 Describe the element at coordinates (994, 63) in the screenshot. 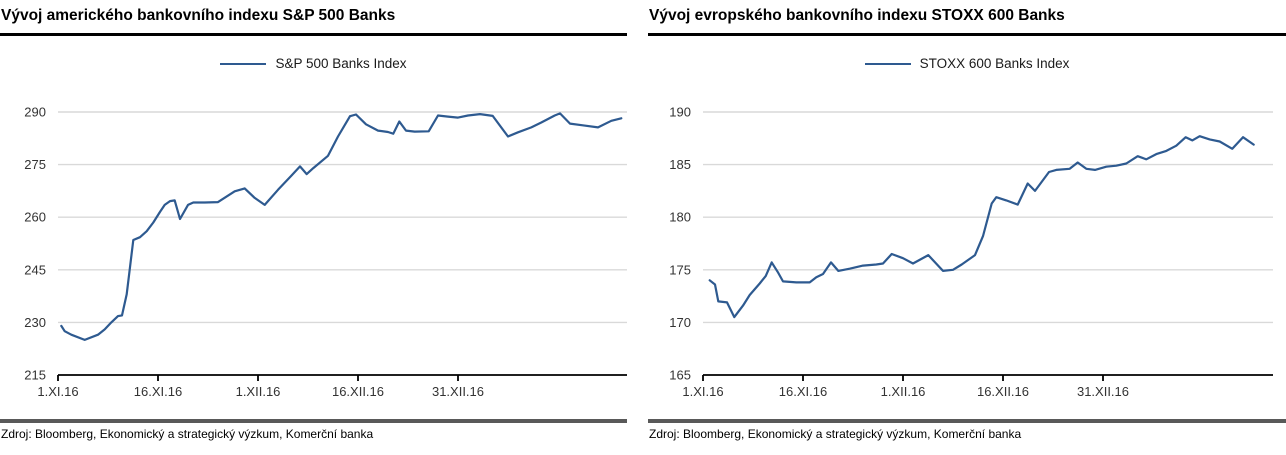

I see `legend-label: STOXX 600 Banks Index` at that location.